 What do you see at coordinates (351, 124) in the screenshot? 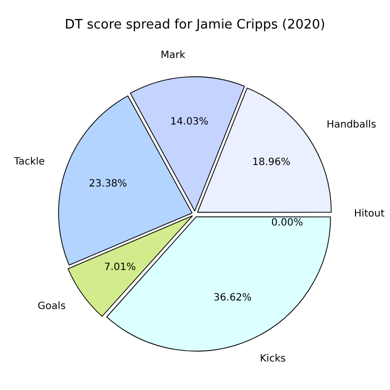
I see `slice-label: Handballs` at bounding box center [351, 124].